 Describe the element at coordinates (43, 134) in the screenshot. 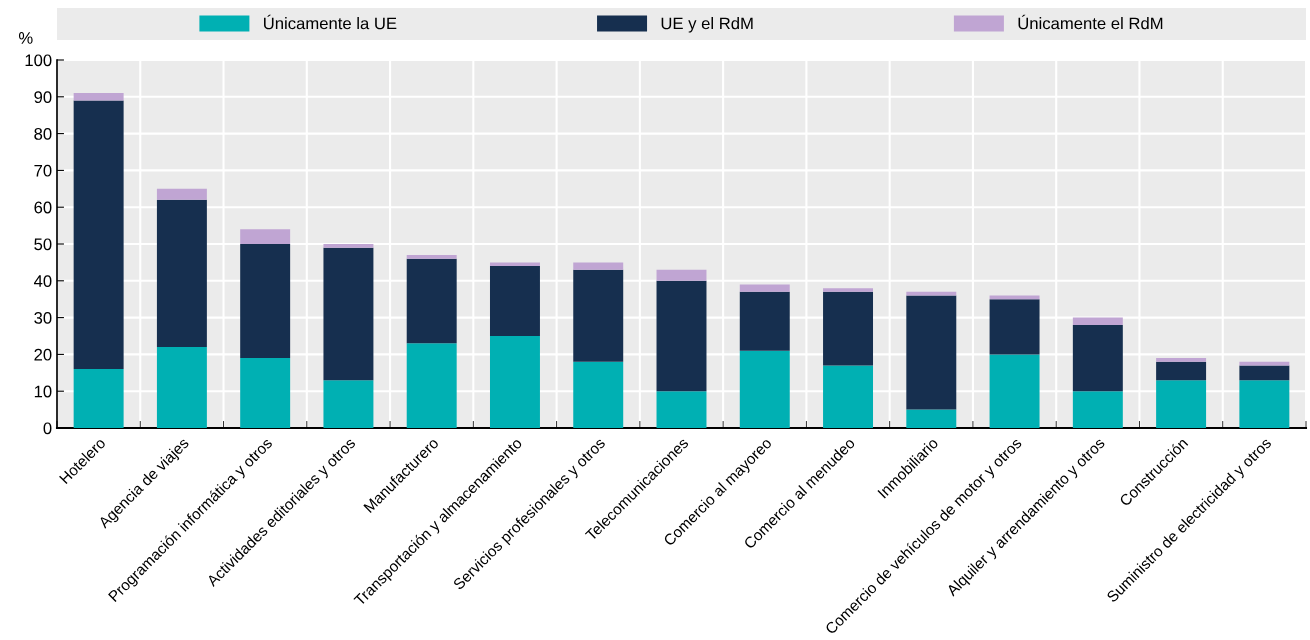

I see `y-tick-label: 80` at that location.